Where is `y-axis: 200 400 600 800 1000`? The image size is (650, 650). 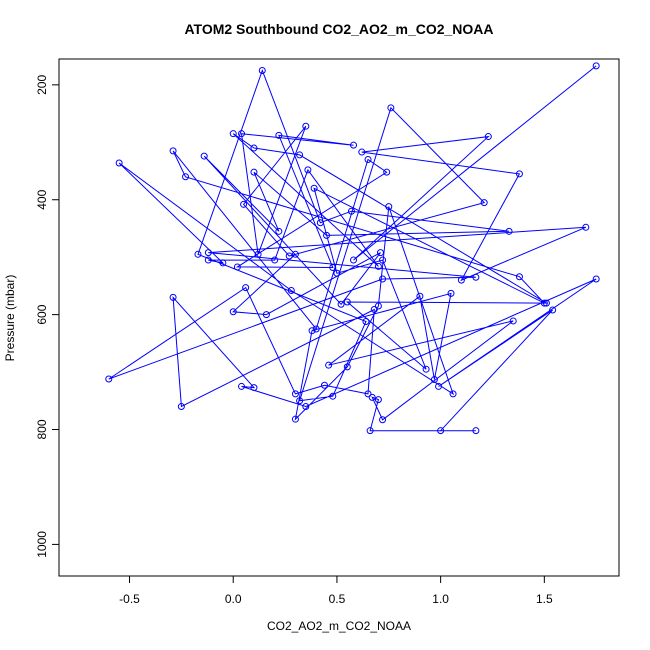
y-axis: 200 400 600 800 1000 is located at coordinates (47, 316).